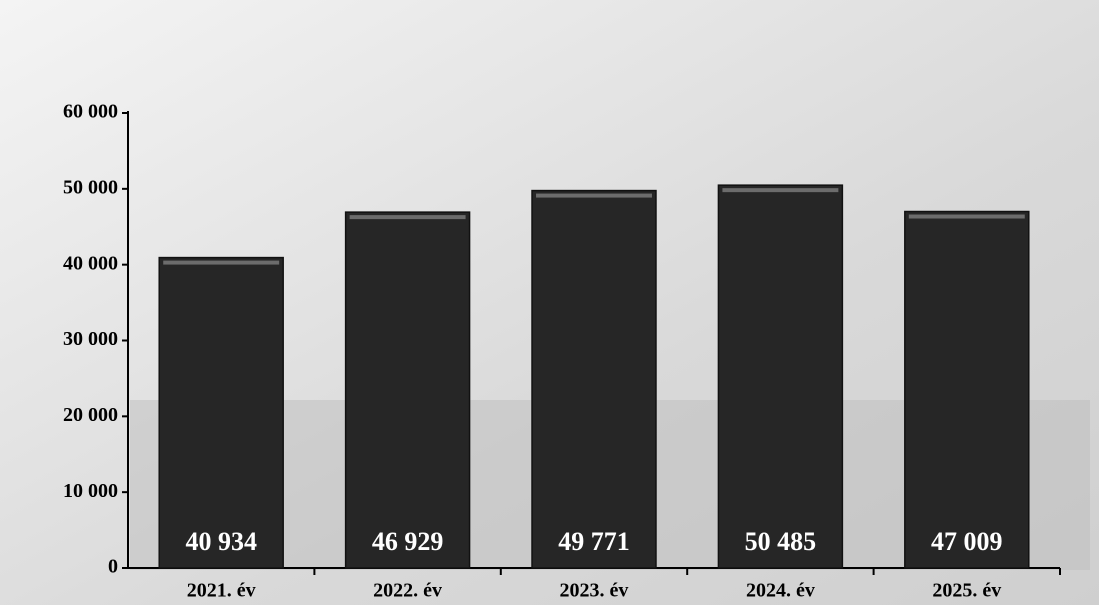  I want to click on value-label: 49 771, so click(594, 541).